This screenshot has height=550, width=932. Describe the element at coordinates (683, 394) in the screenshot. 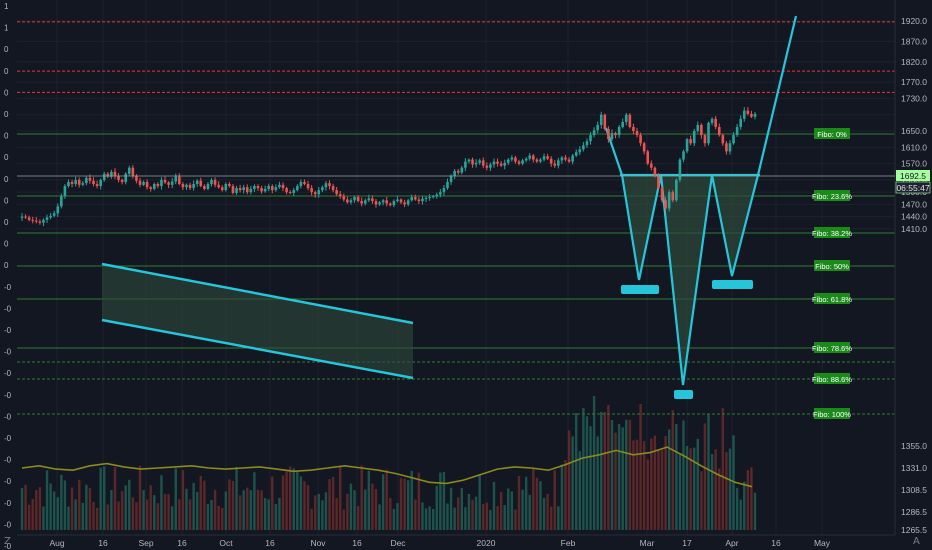

I see `head-marker` at that location.